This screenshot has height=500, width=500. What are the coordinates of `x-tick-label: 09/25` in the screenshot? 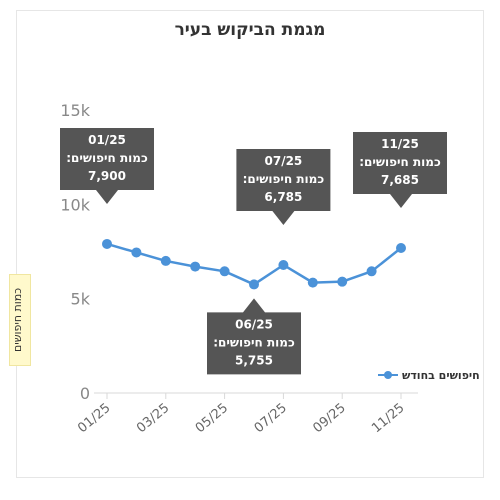 It's located at (329, 419).